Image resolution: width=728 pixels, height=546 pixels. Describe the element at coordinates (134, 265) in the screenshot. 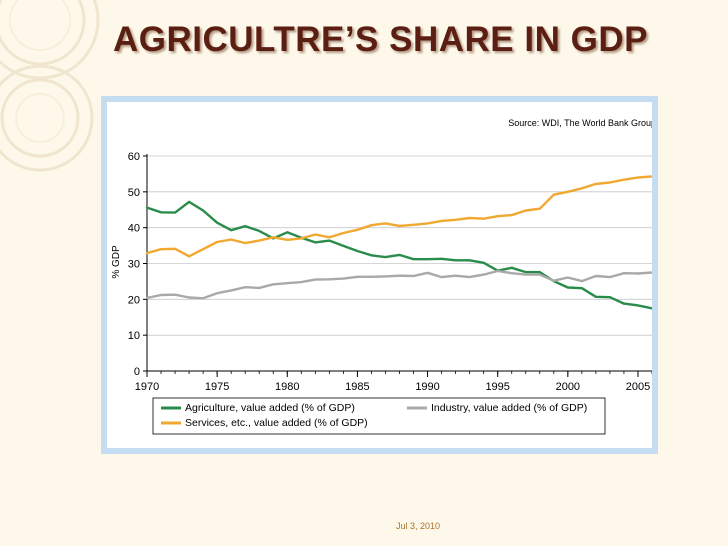

I see `y-tick-label: 30` at that location.